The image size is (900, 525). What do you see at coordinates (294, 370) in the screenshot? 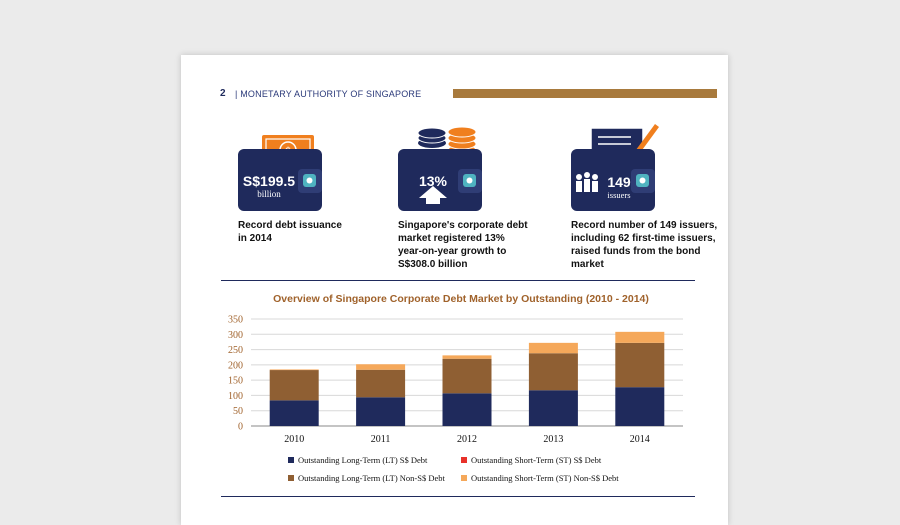
I see `bar-segment-2010-s3` at bounding box center [294, 370].